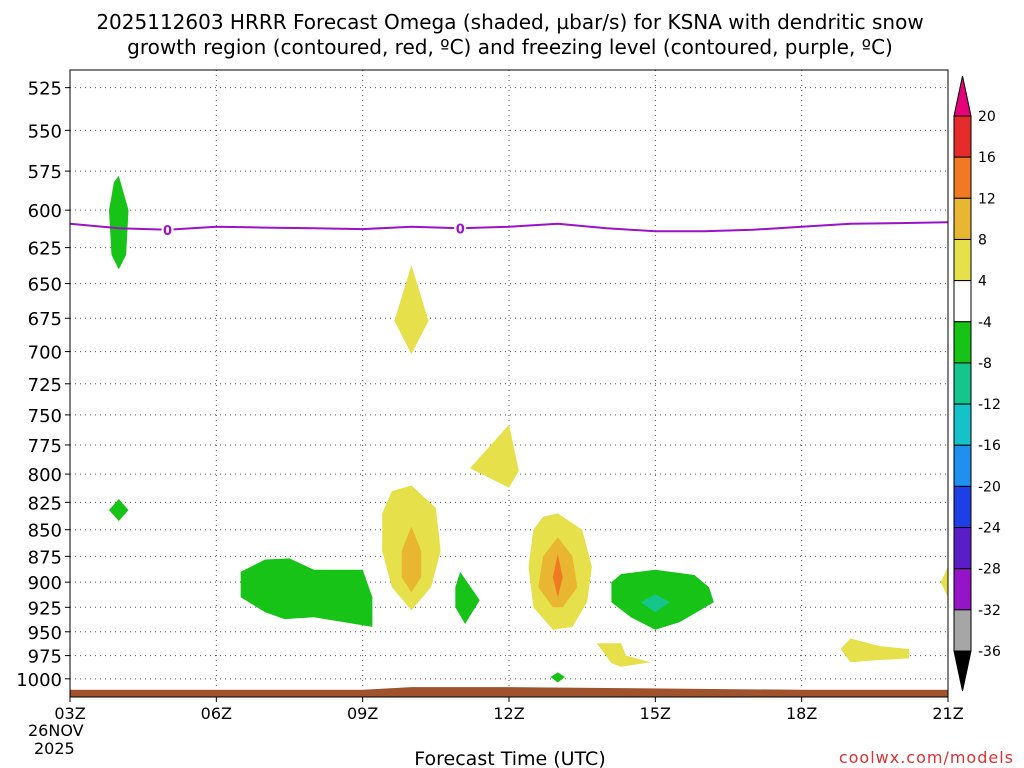 This screenshot has height=768, width=1024. What do you see at coordinates (989, 405) in the screenshot?
I see `colorbar-label: -12` at bounding box center [989, 405].